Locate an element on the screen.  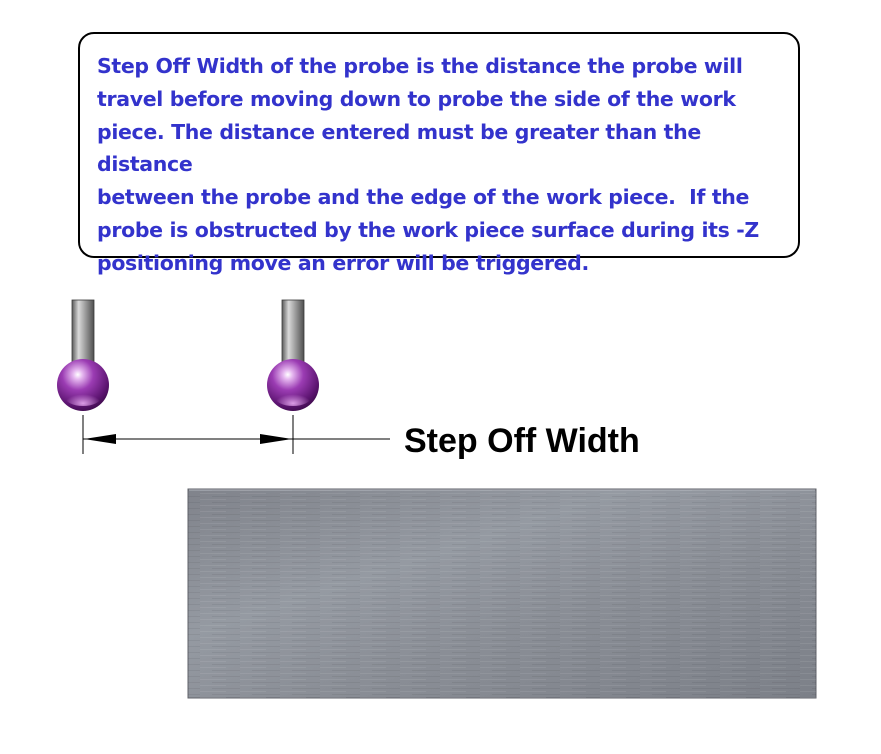
probe-start-icon is located at coordinates (83, 355).